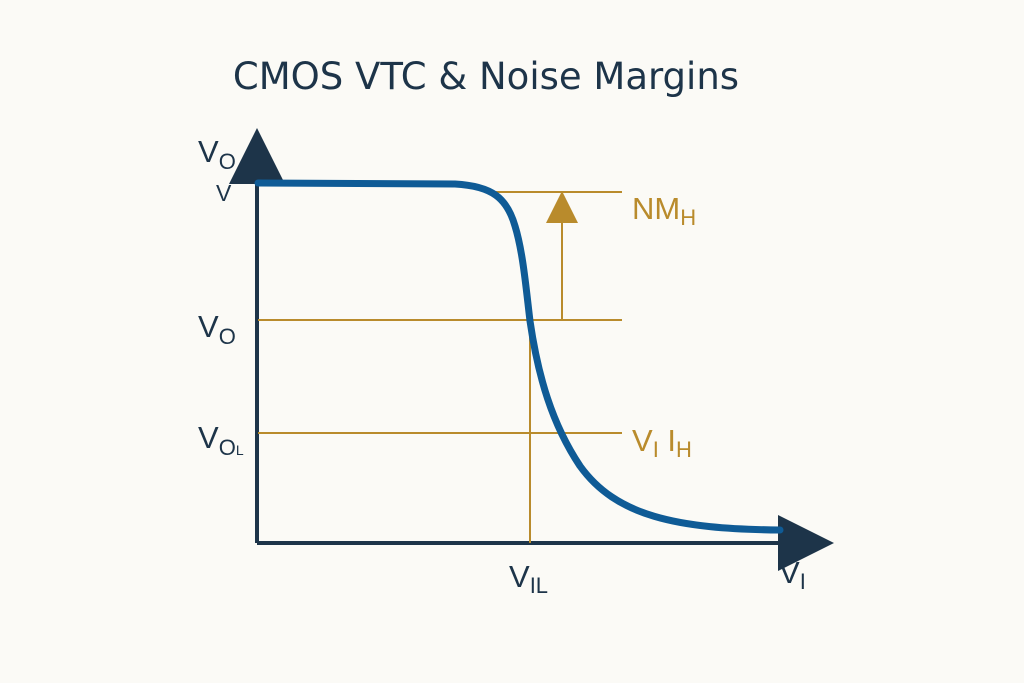 The height and width of the screenshot is (683, 1024). Describe the element at coordinates (224, 193) in the screenshot. I see `top-output-label: V` at that location.